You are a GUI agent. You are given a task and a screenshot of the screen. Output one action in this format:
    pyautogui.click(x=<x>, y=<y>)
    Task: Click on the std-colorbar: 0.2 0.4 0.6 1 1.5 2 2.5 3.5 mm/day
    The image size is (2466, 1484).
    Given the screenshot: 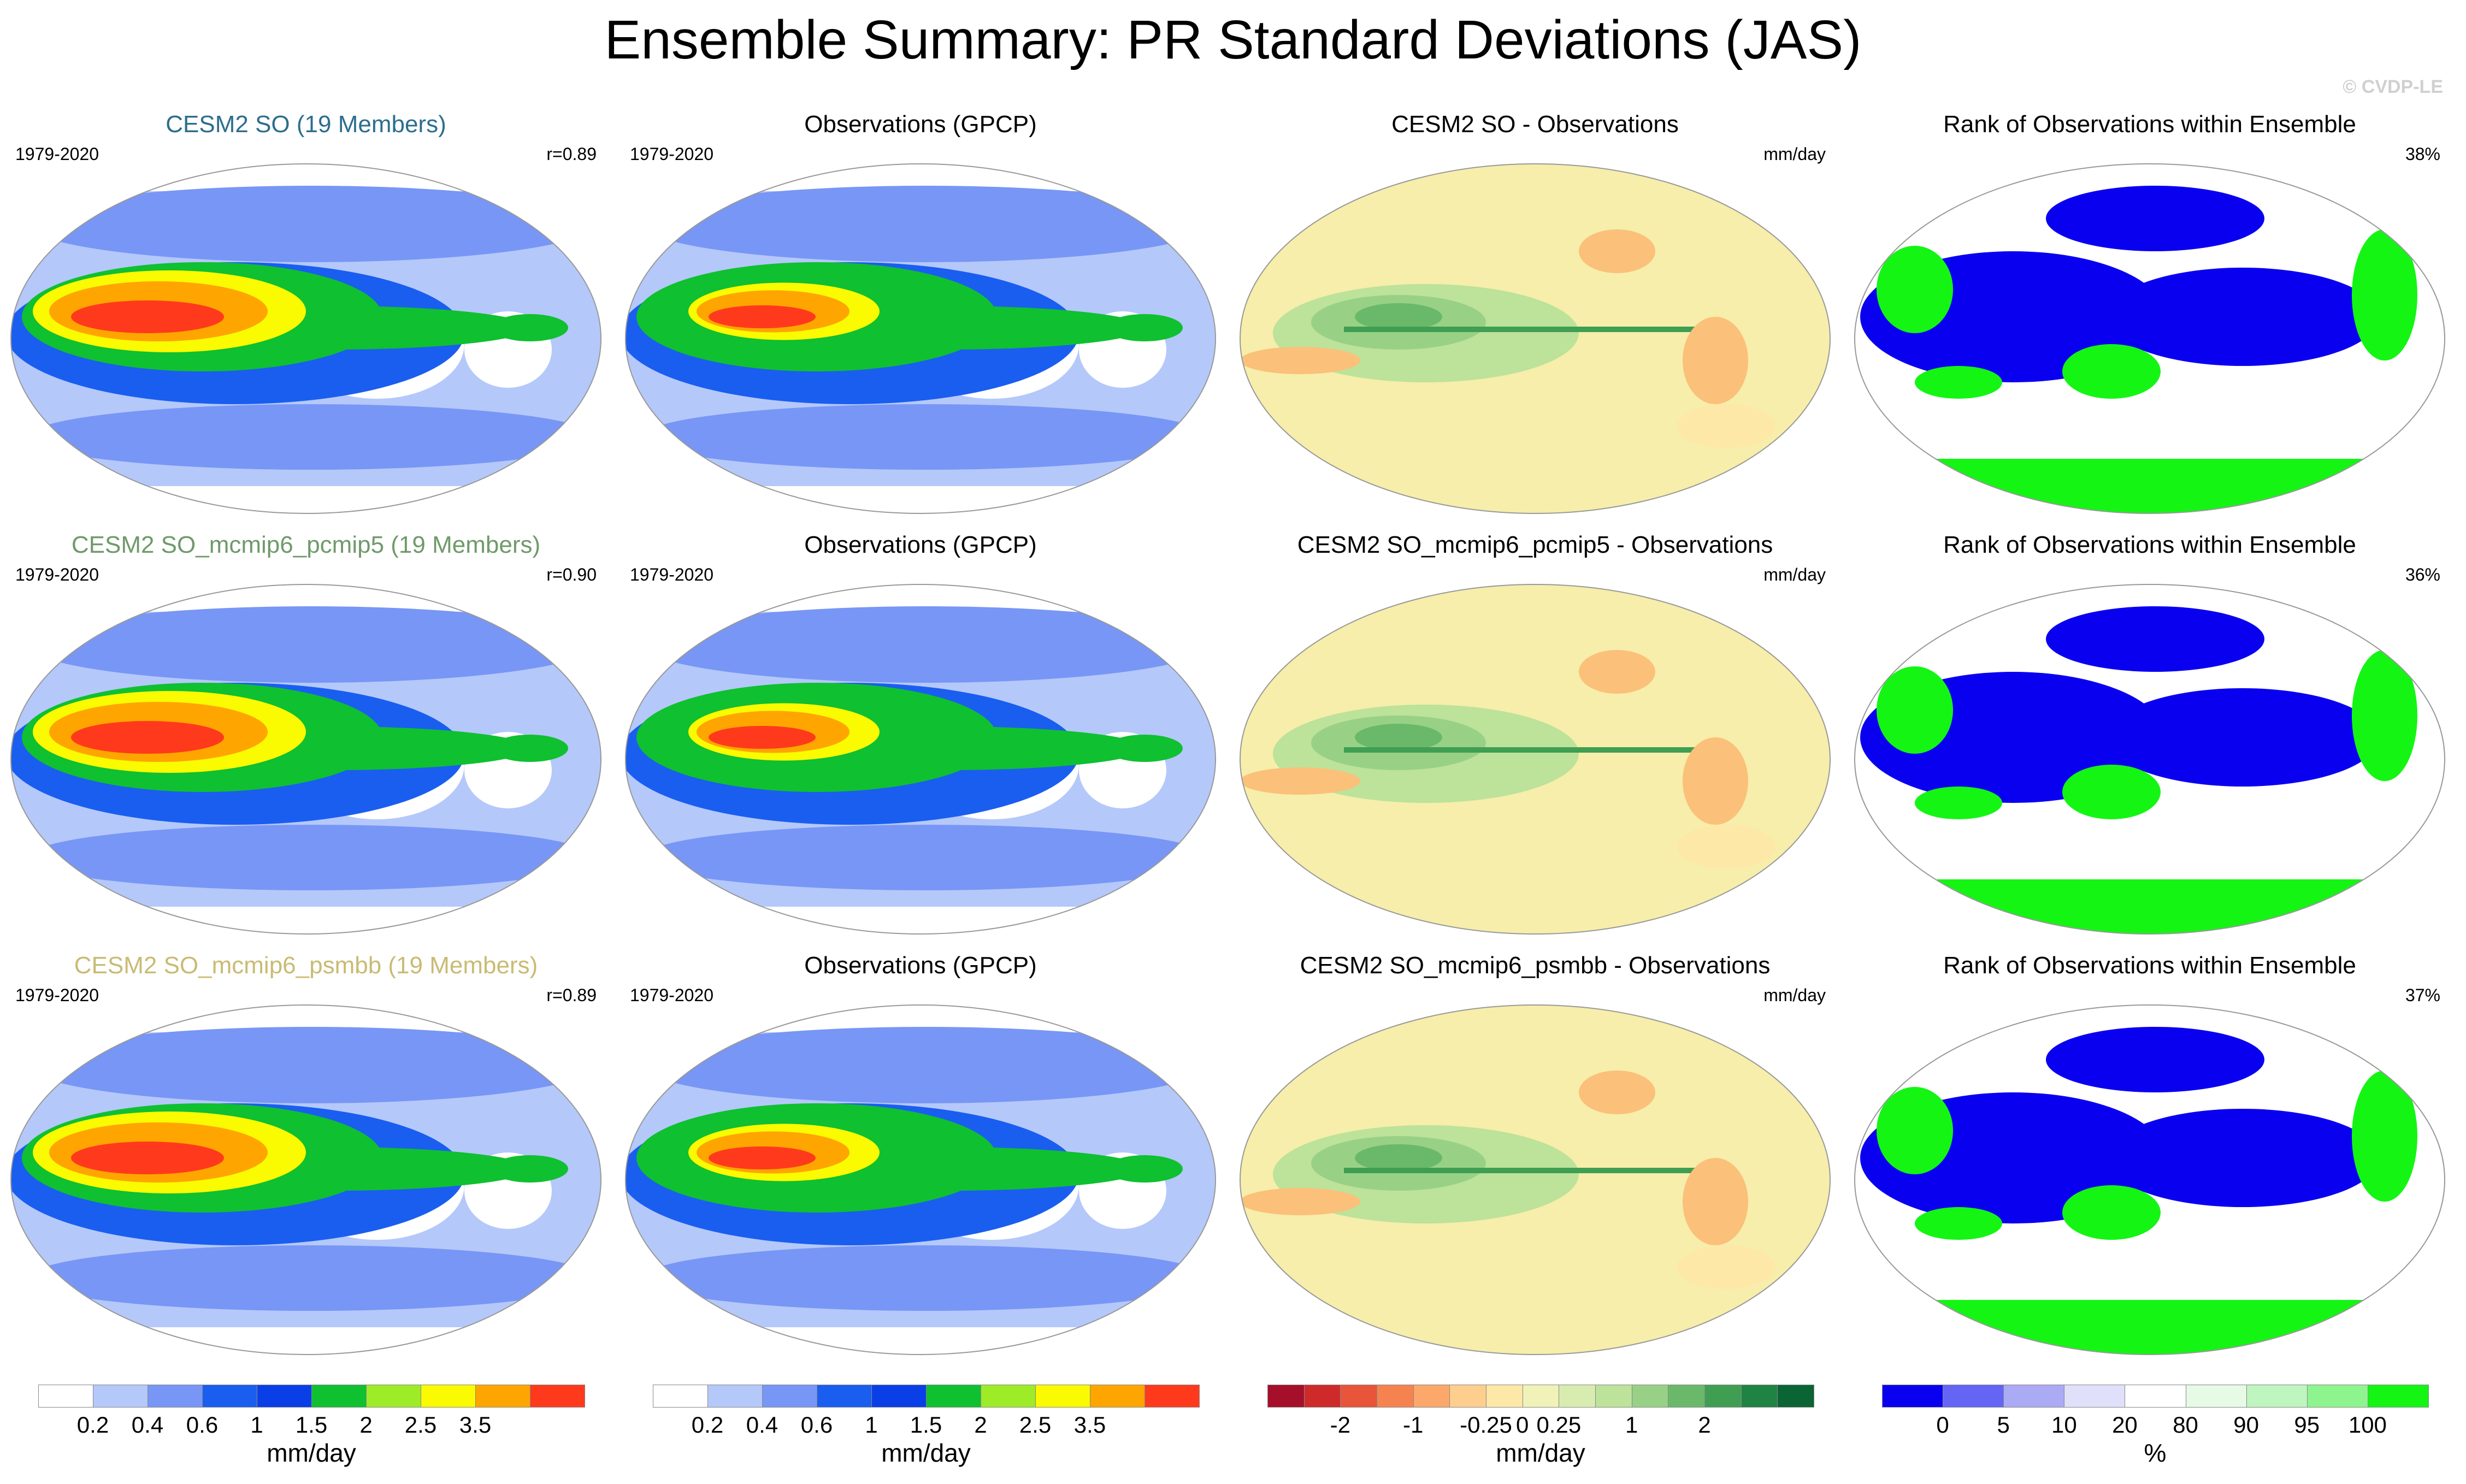 What is the action you would take?
    pyautogui.click(x=311, y=1431)
    